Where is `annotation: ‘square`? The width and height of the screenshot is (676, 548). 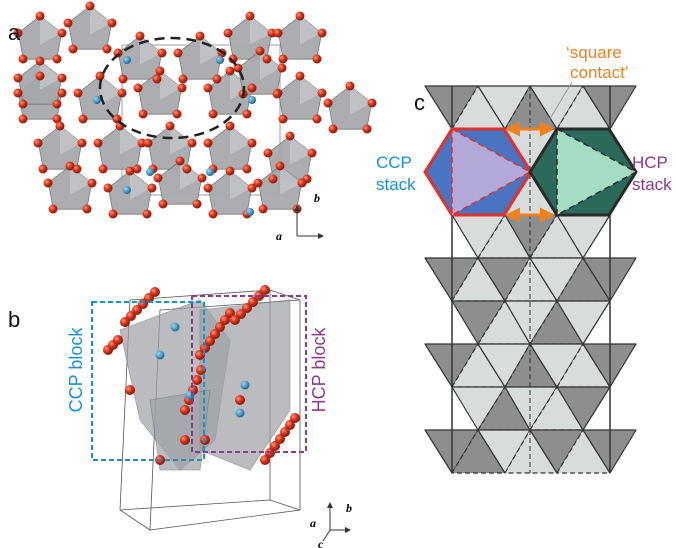
annotation: ‘square is located at coordinates (594, 52).